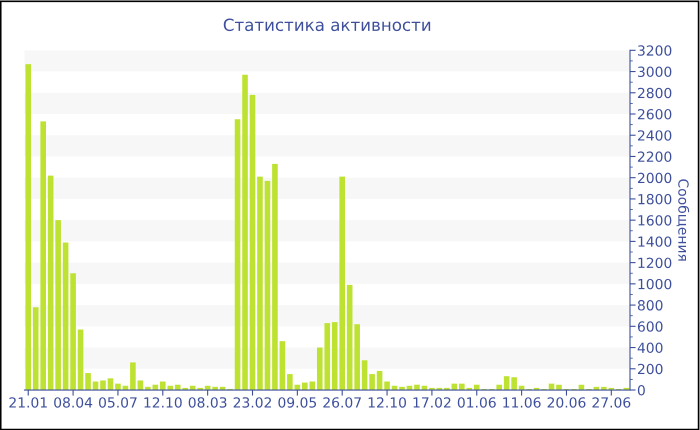 Image resolution: width=700 pixels, height=430 pixels. What do you see at coordinates (655, 241) in the screenshot?
I see `y-tick-label: 1400` at bounding box center [655, 241].